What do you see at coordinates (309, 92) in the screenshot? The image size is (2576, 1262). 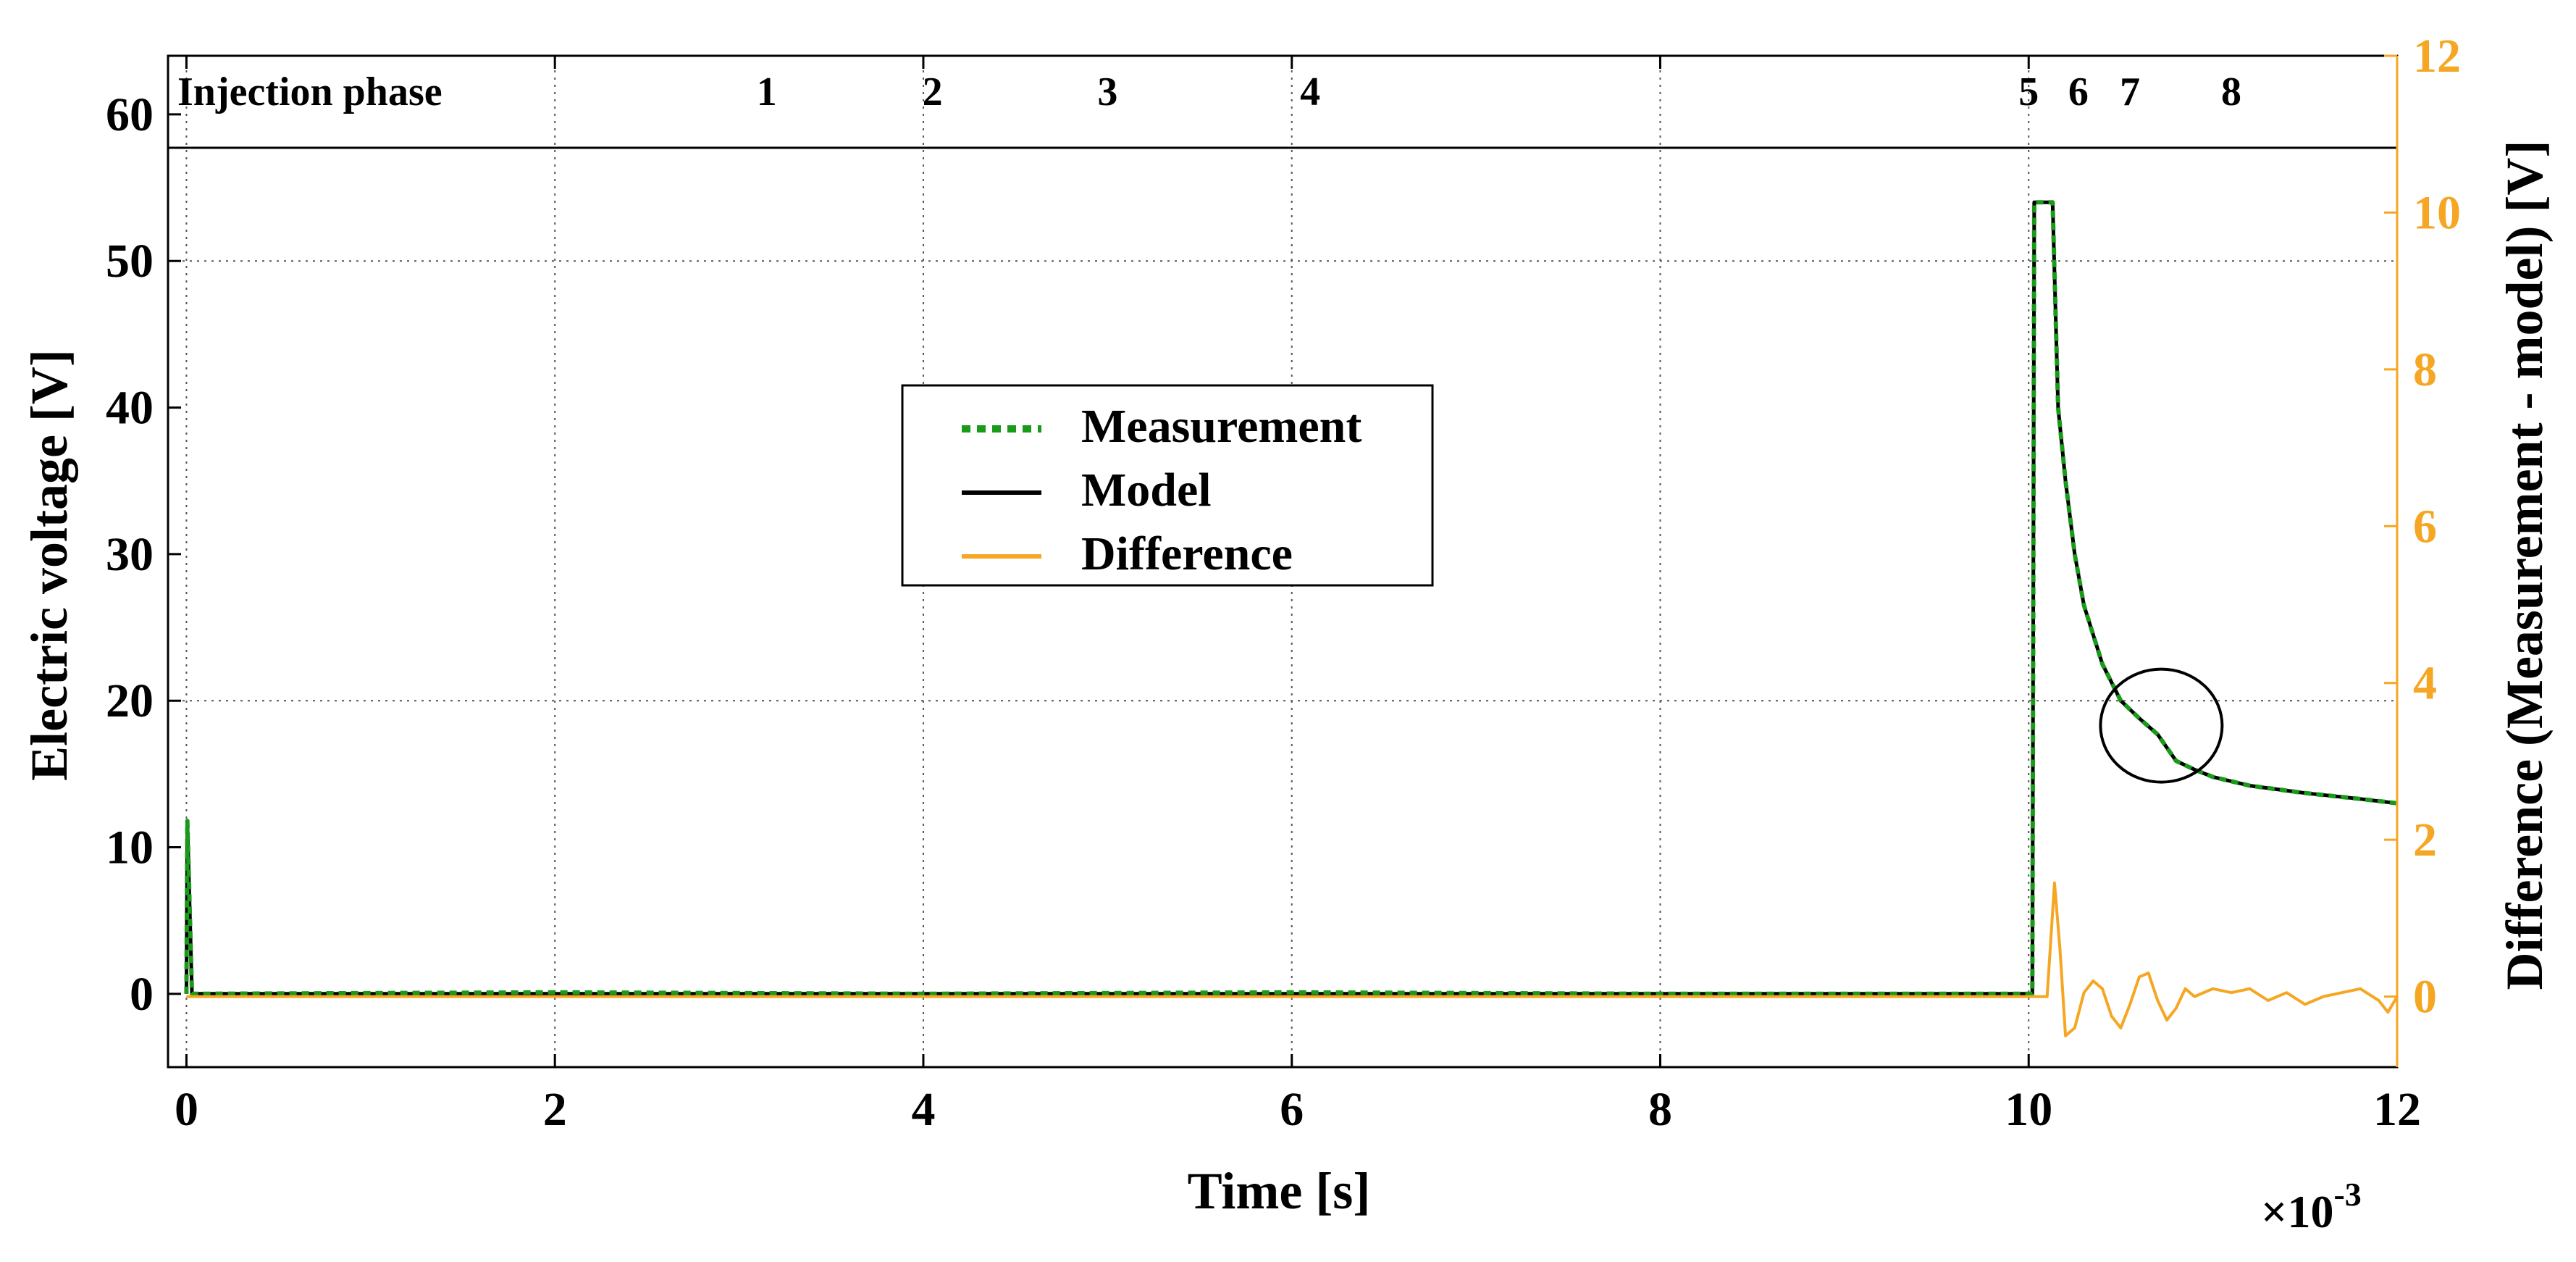 I see `phase-band-label: Injection phase` at bounding box center [309, 92].